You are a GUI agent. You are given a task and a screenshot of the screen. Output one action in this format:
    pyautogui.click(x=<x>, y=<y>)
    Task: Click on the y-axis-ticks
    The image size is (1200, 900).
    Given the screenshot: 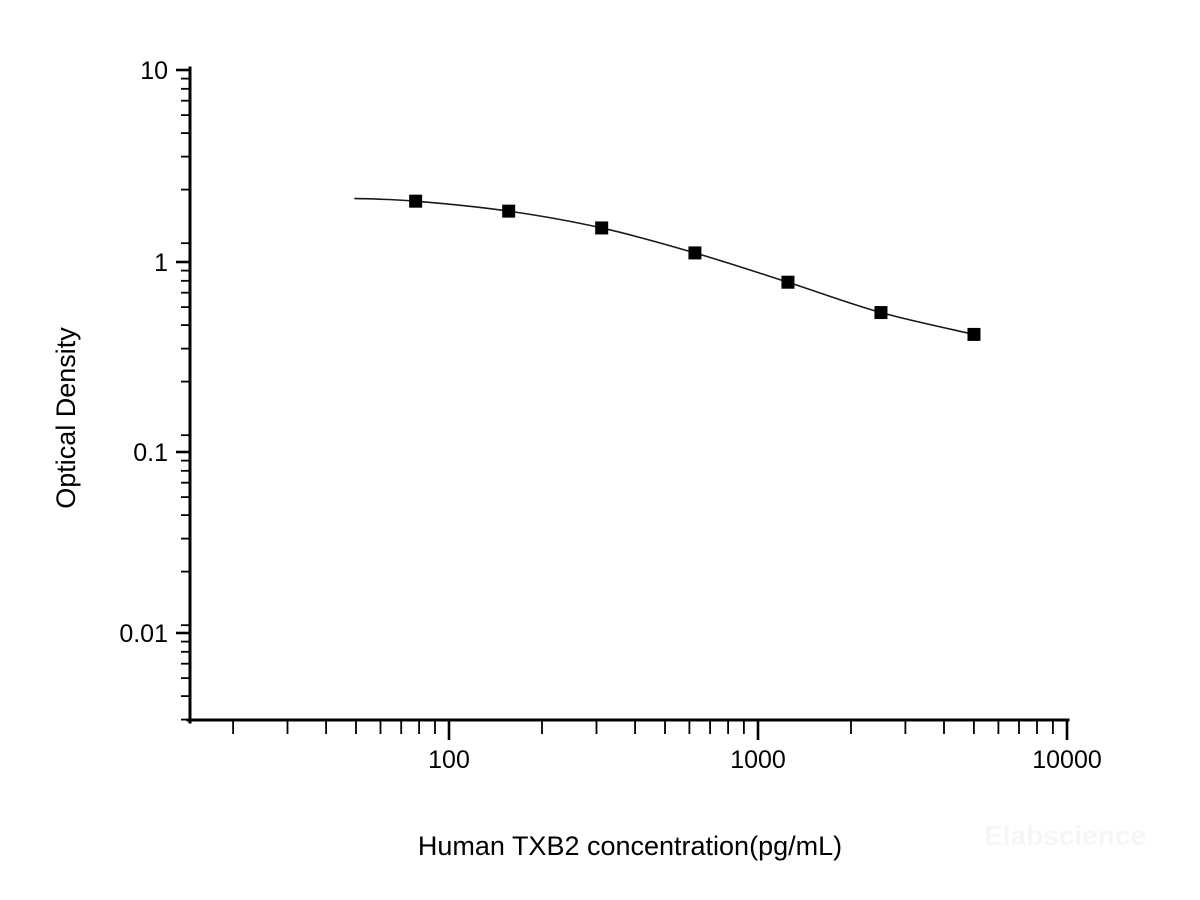 What is the action you would take?
    pyautogui.click(x=183, y=394)
    